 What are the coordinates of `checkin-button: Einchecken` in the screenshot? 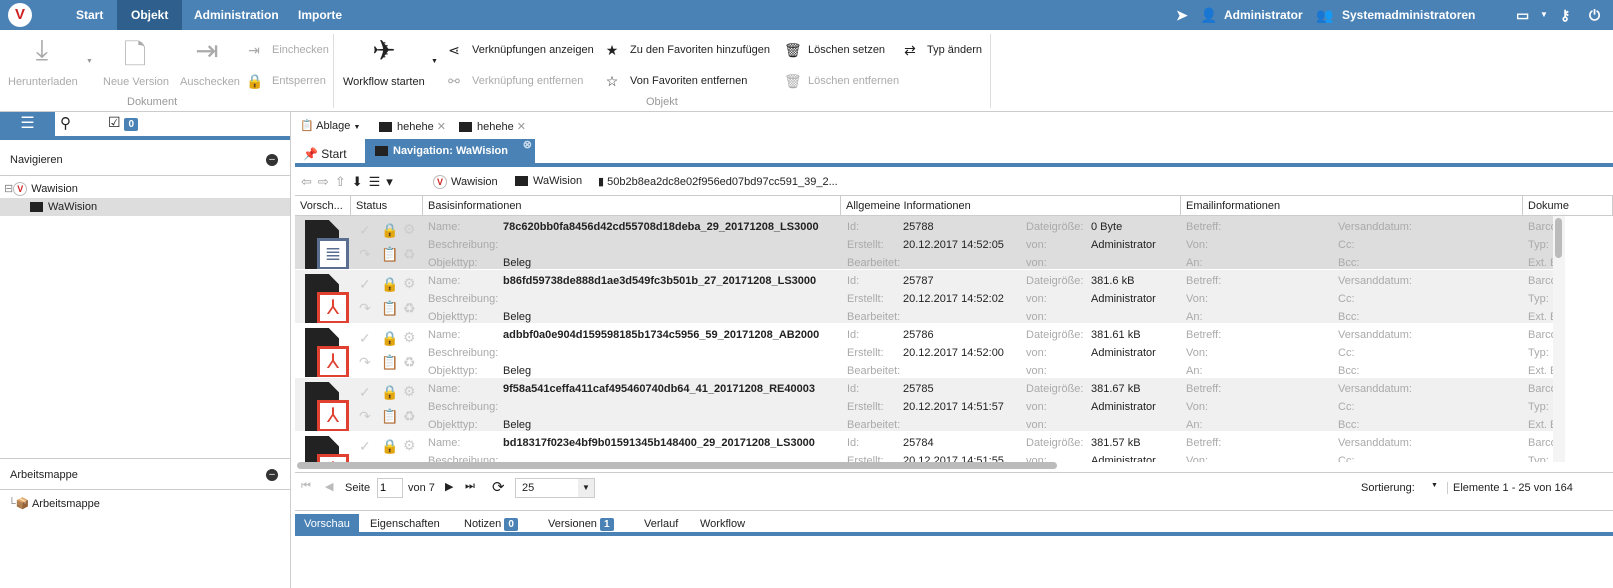 It's located at (300, 50).